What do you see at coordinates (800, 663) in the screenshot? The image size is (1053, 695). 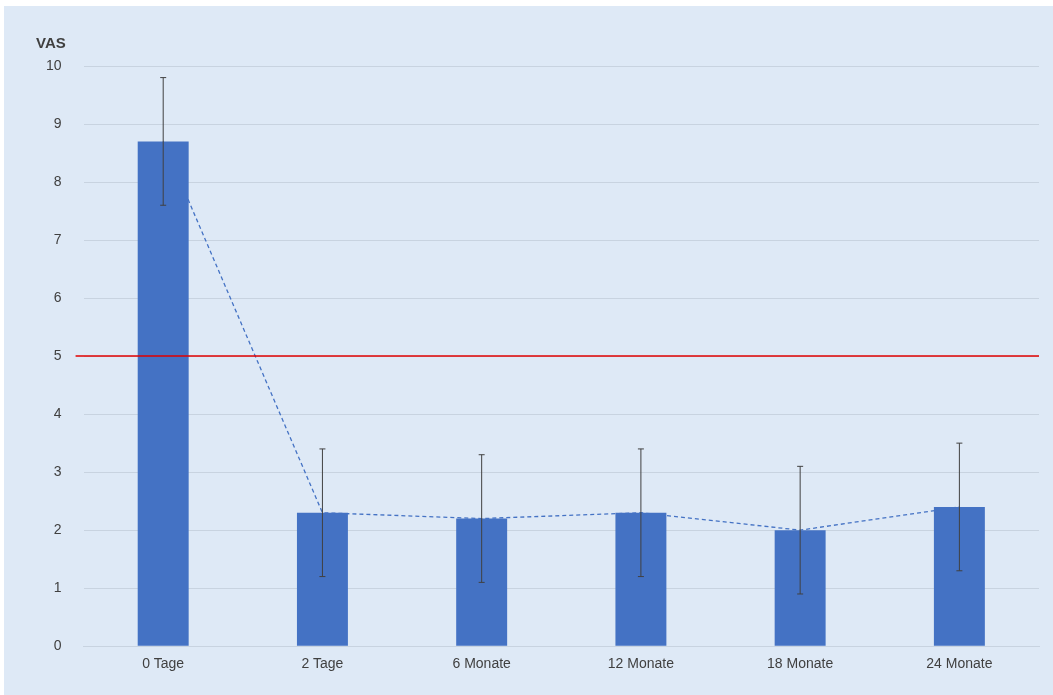 I see `x-tick-label: 18 Monate` at bounding box center [800, 663].